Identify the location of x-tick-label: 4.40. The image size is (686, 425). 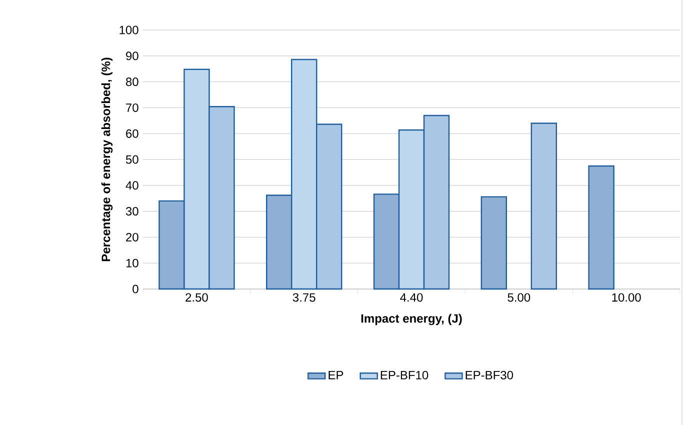
(411, 297).